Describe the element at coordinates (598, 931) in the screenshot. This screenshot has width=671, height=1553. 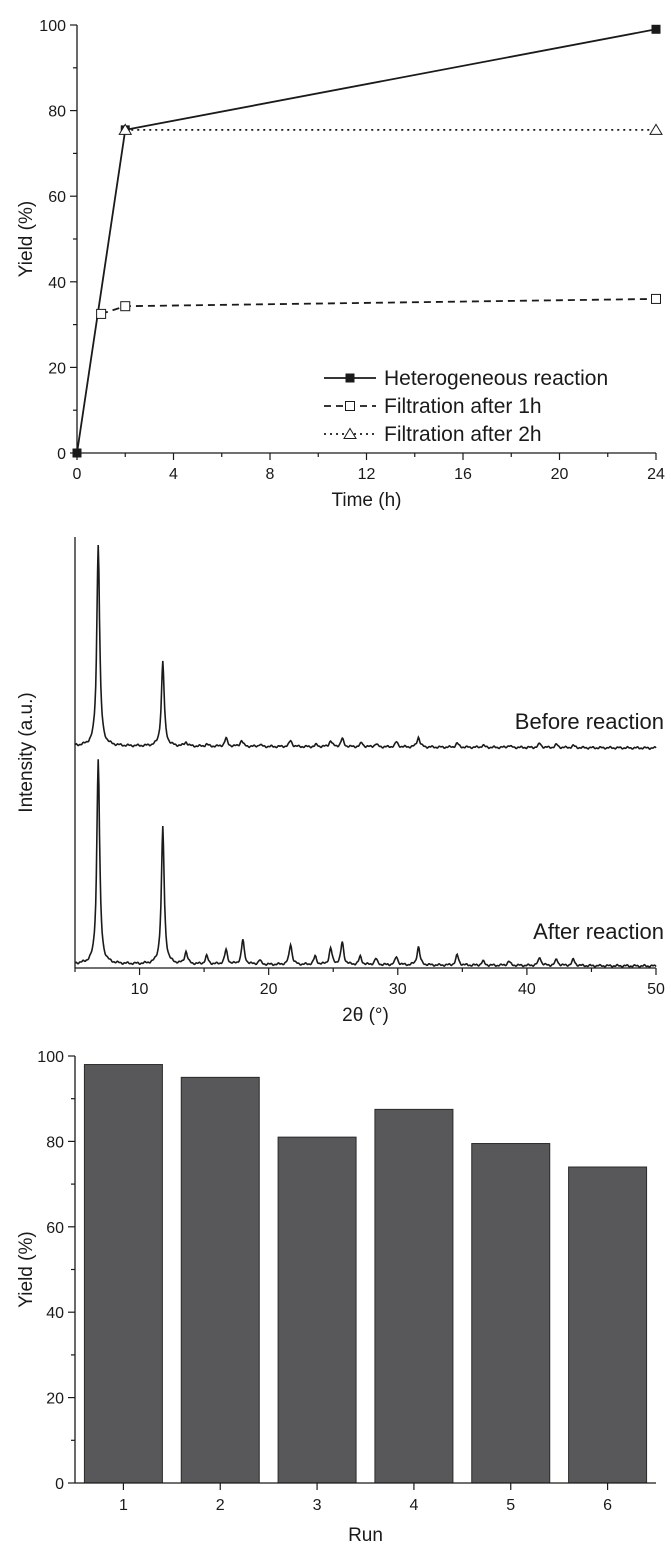
I see `trace-label: After reaction` at that location.